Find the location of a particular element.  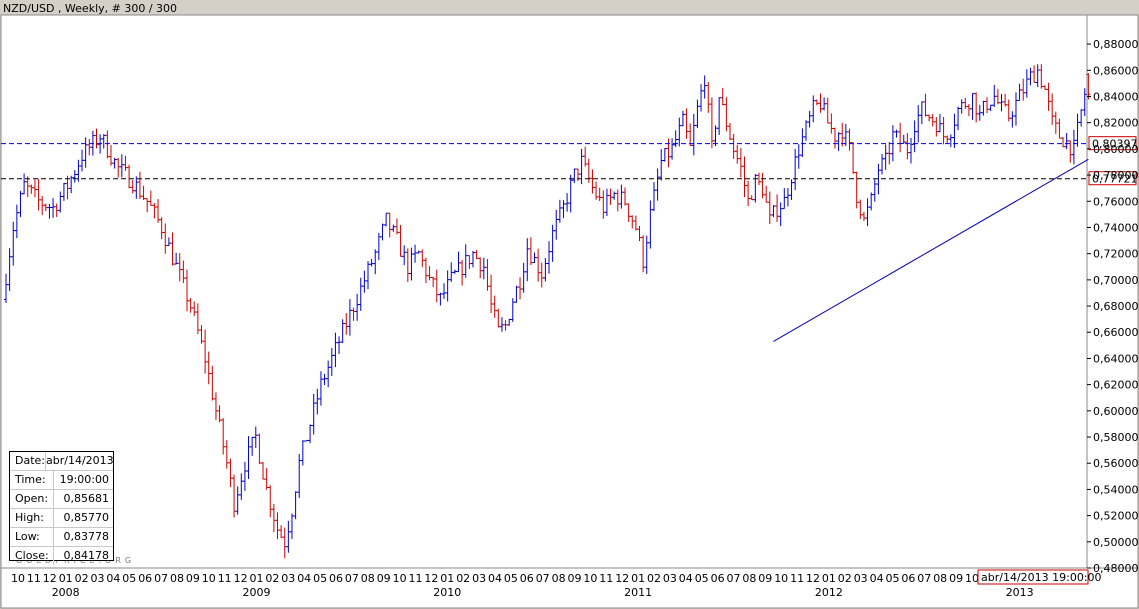

y-tick-label: 0,66000 is located at coordinates (1116, 332).